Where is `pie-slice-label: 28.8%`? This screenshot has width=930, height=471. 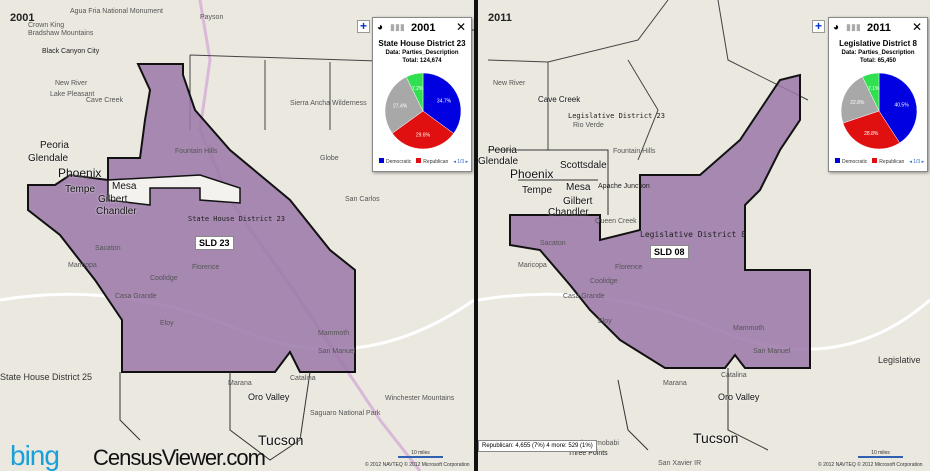 pie-slice-label: 28.8% is located at coordinates (871, 134).